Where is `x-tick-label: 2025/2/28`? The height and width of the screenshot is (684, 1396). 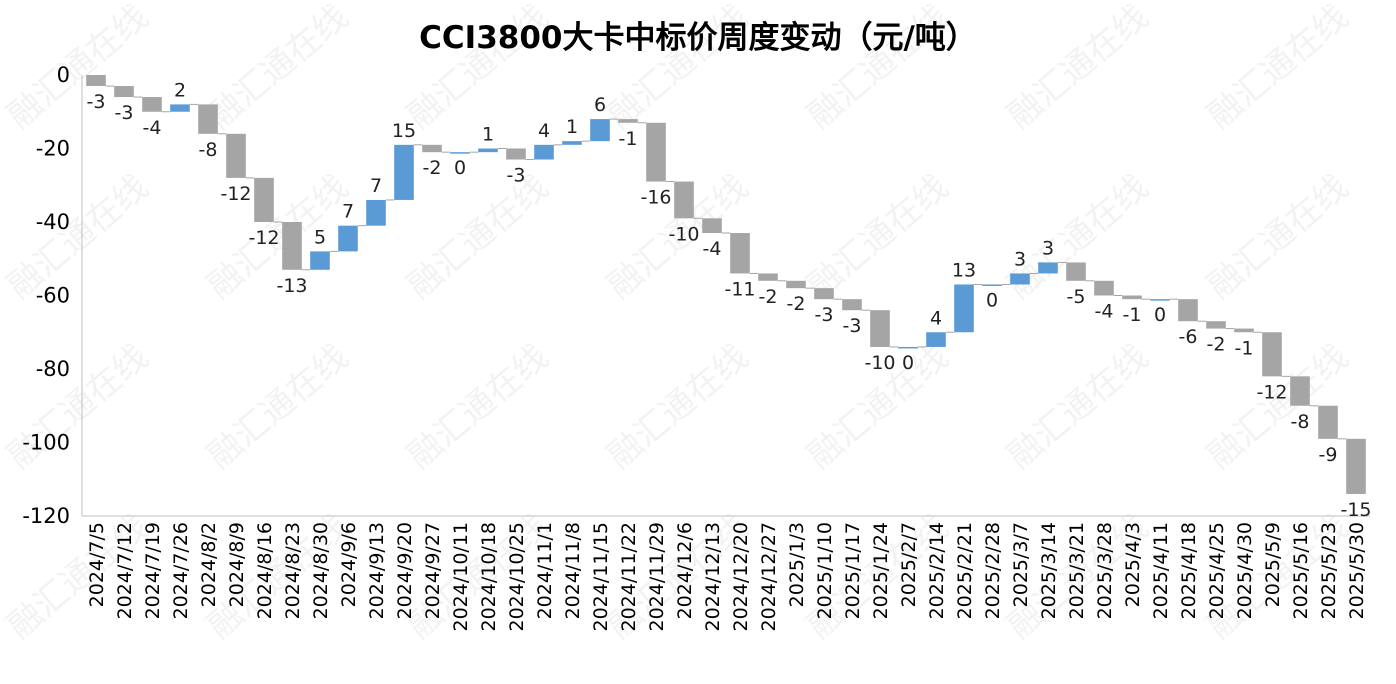 x-tick-label: 2025/2/28 is located at coordinates (993, 570).